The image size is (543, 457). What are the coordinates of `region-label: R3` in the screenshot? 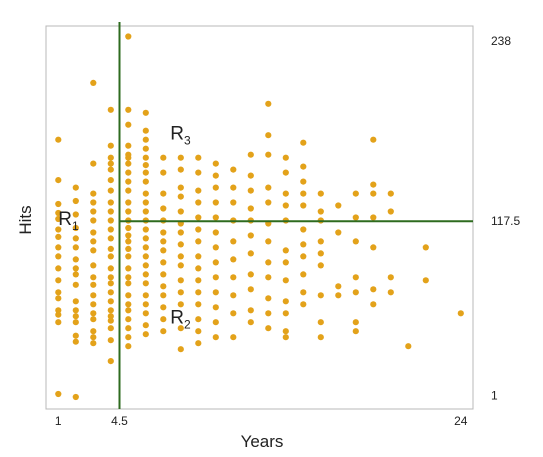 It's located at (180, 136).